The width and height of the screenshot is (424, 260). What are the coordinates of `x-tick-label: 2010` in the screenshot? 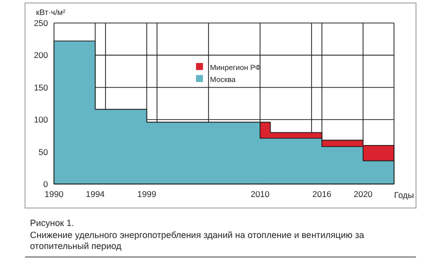 It's located at (260, 194).